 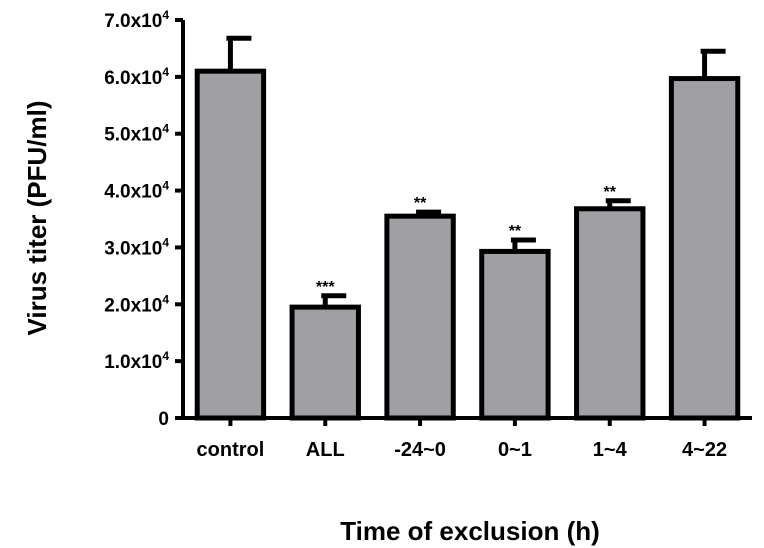 What do you see at coordinates (704, 450) in the screenshot?
I see `x-tick-label-5: 4~22` at bounding box center [704, 450].